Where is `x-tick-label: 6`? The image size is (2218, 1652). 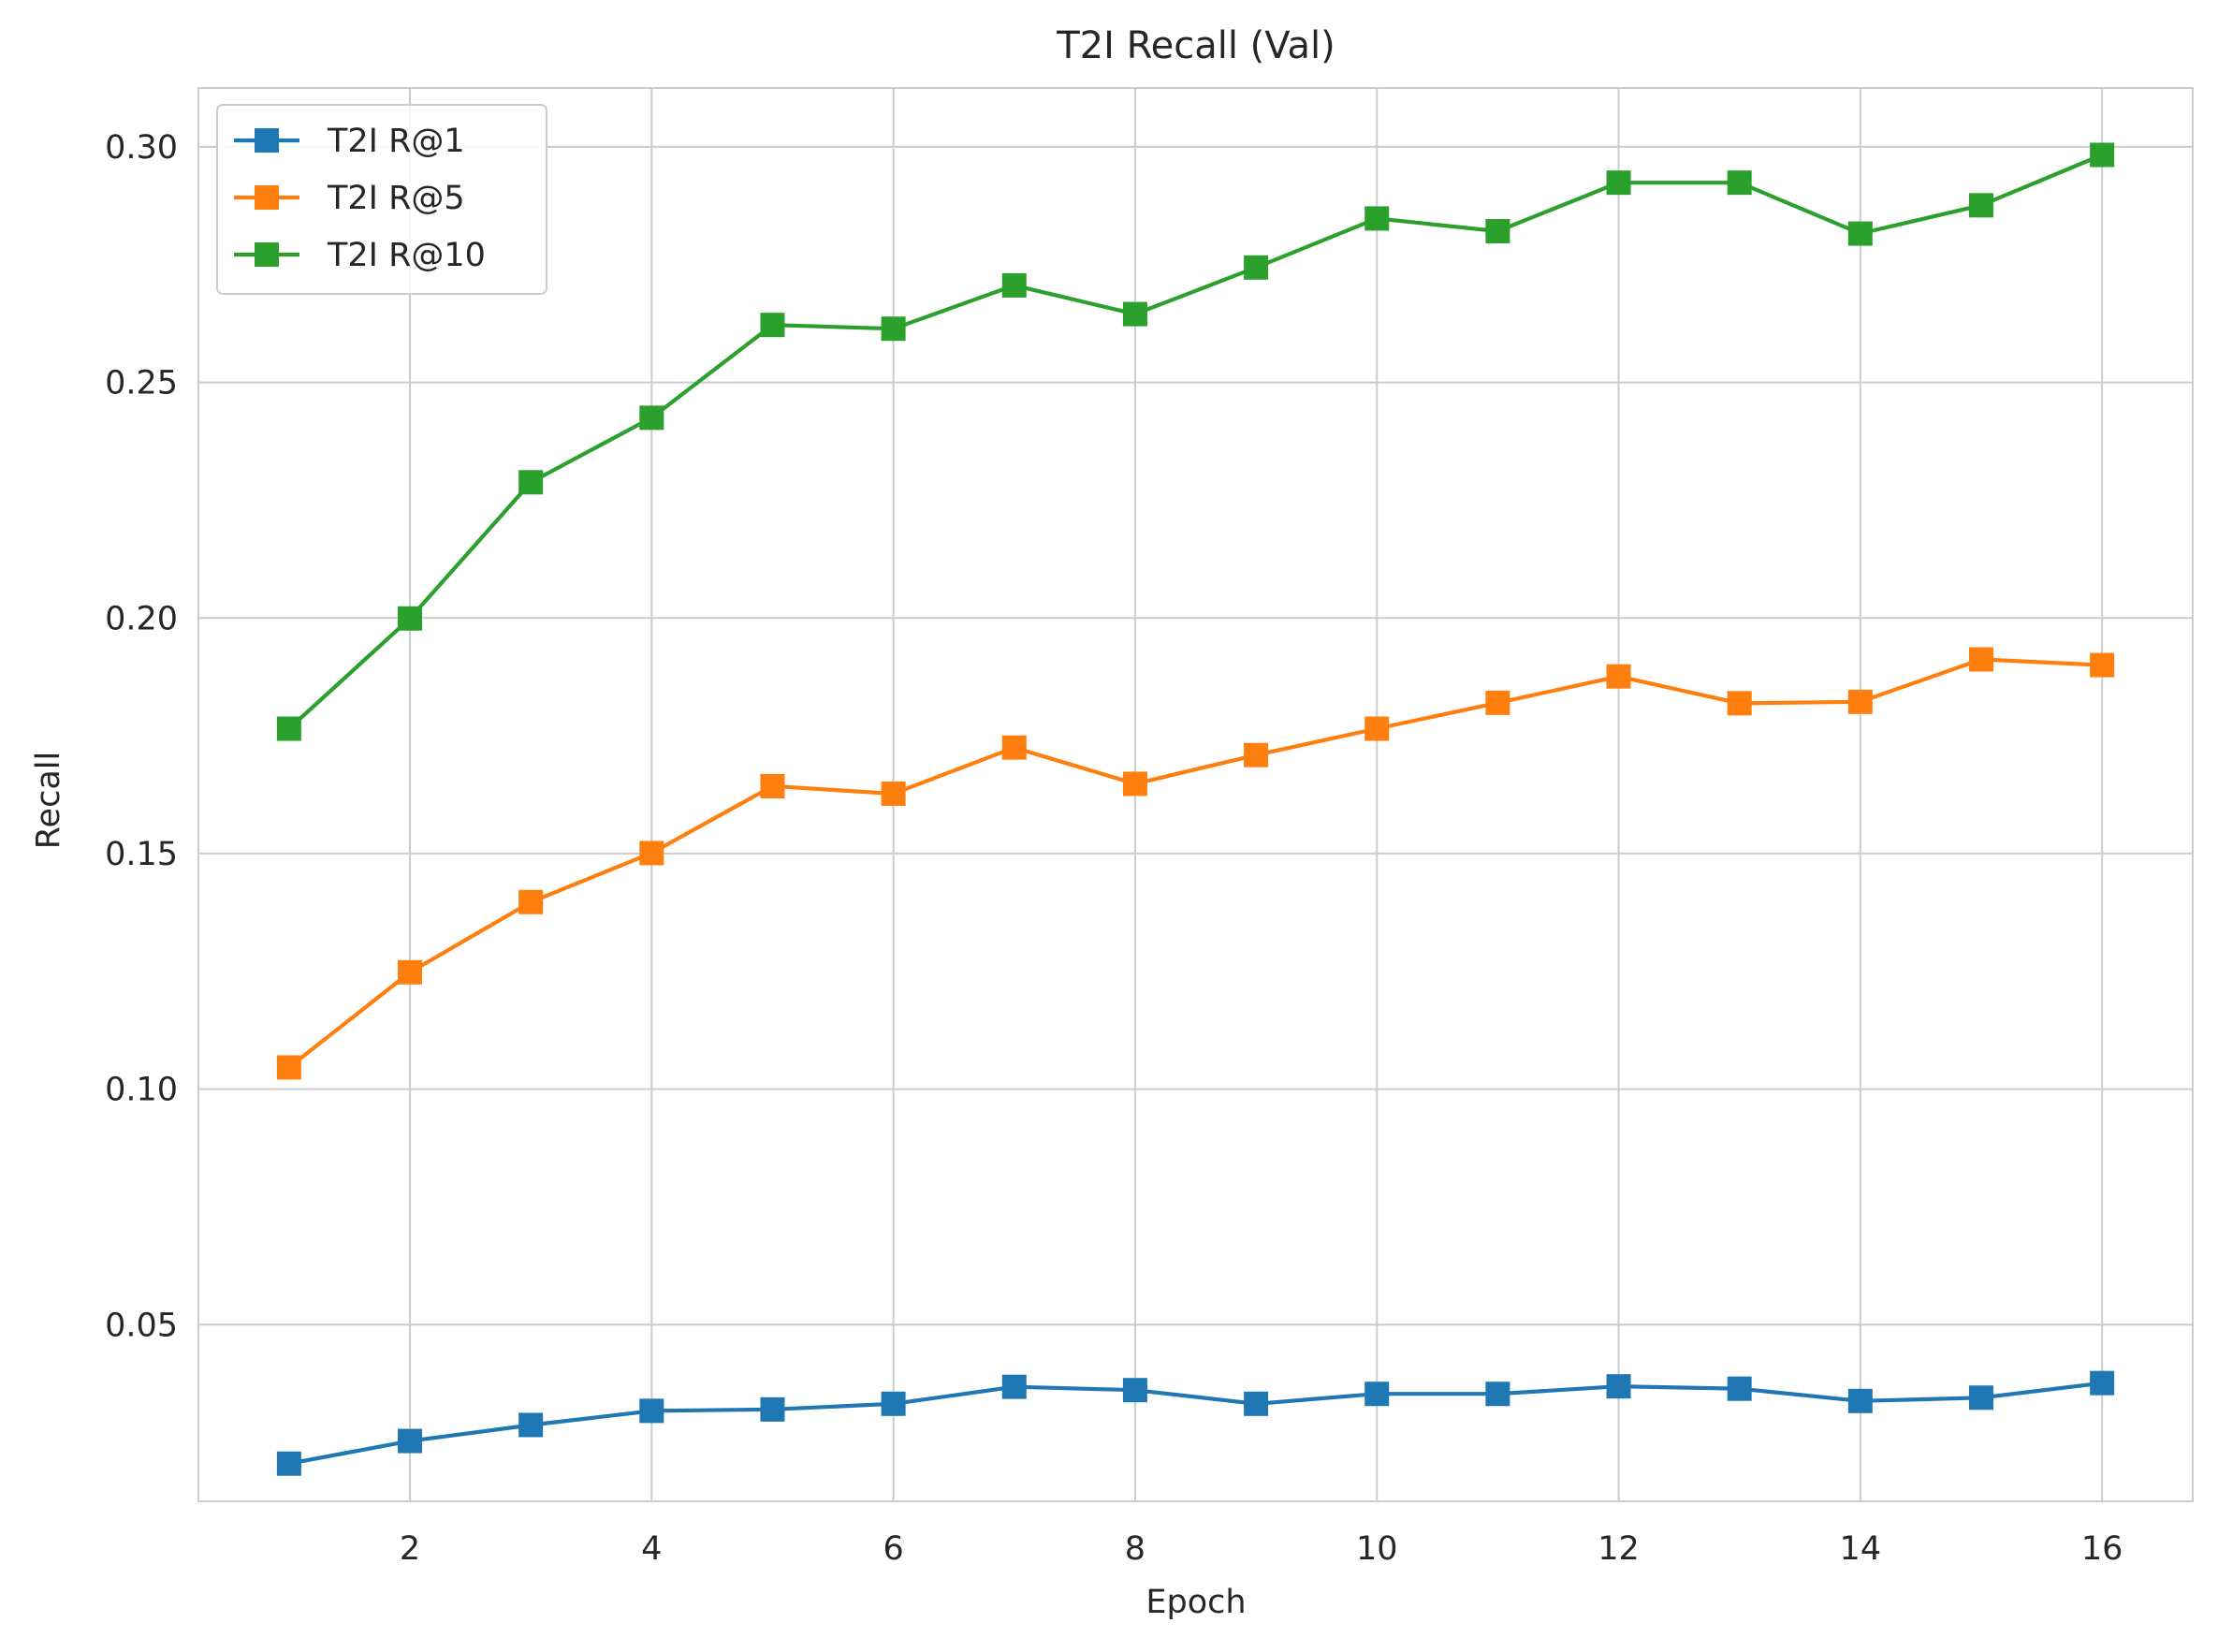 x-tick-label: 6 is located at coordinates (893, 1549).